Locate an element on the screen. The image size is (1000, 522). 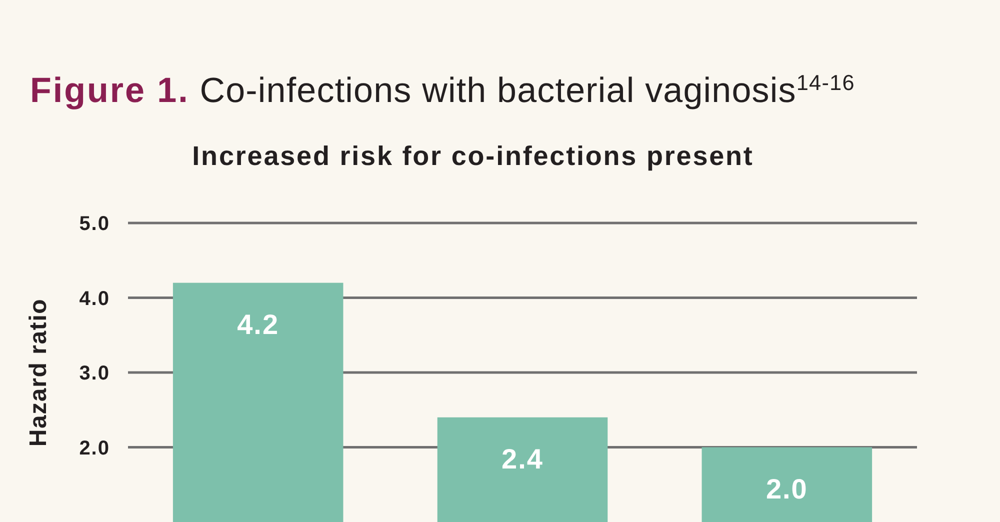
data-label: 4.2 is located at coordinates (258, 324).